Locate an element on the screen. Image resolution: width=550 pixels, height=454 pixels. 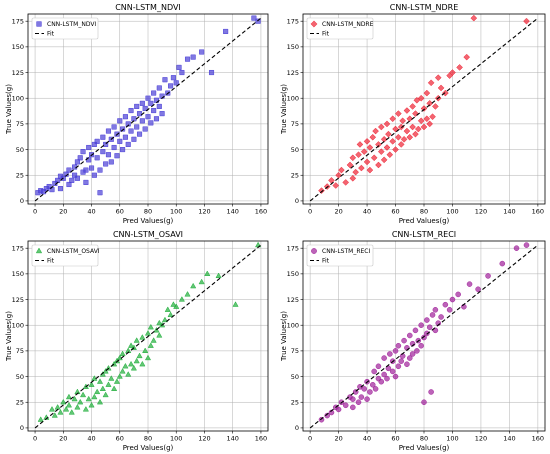
y-tick-label: 50 is located at coordinates (295, 377).